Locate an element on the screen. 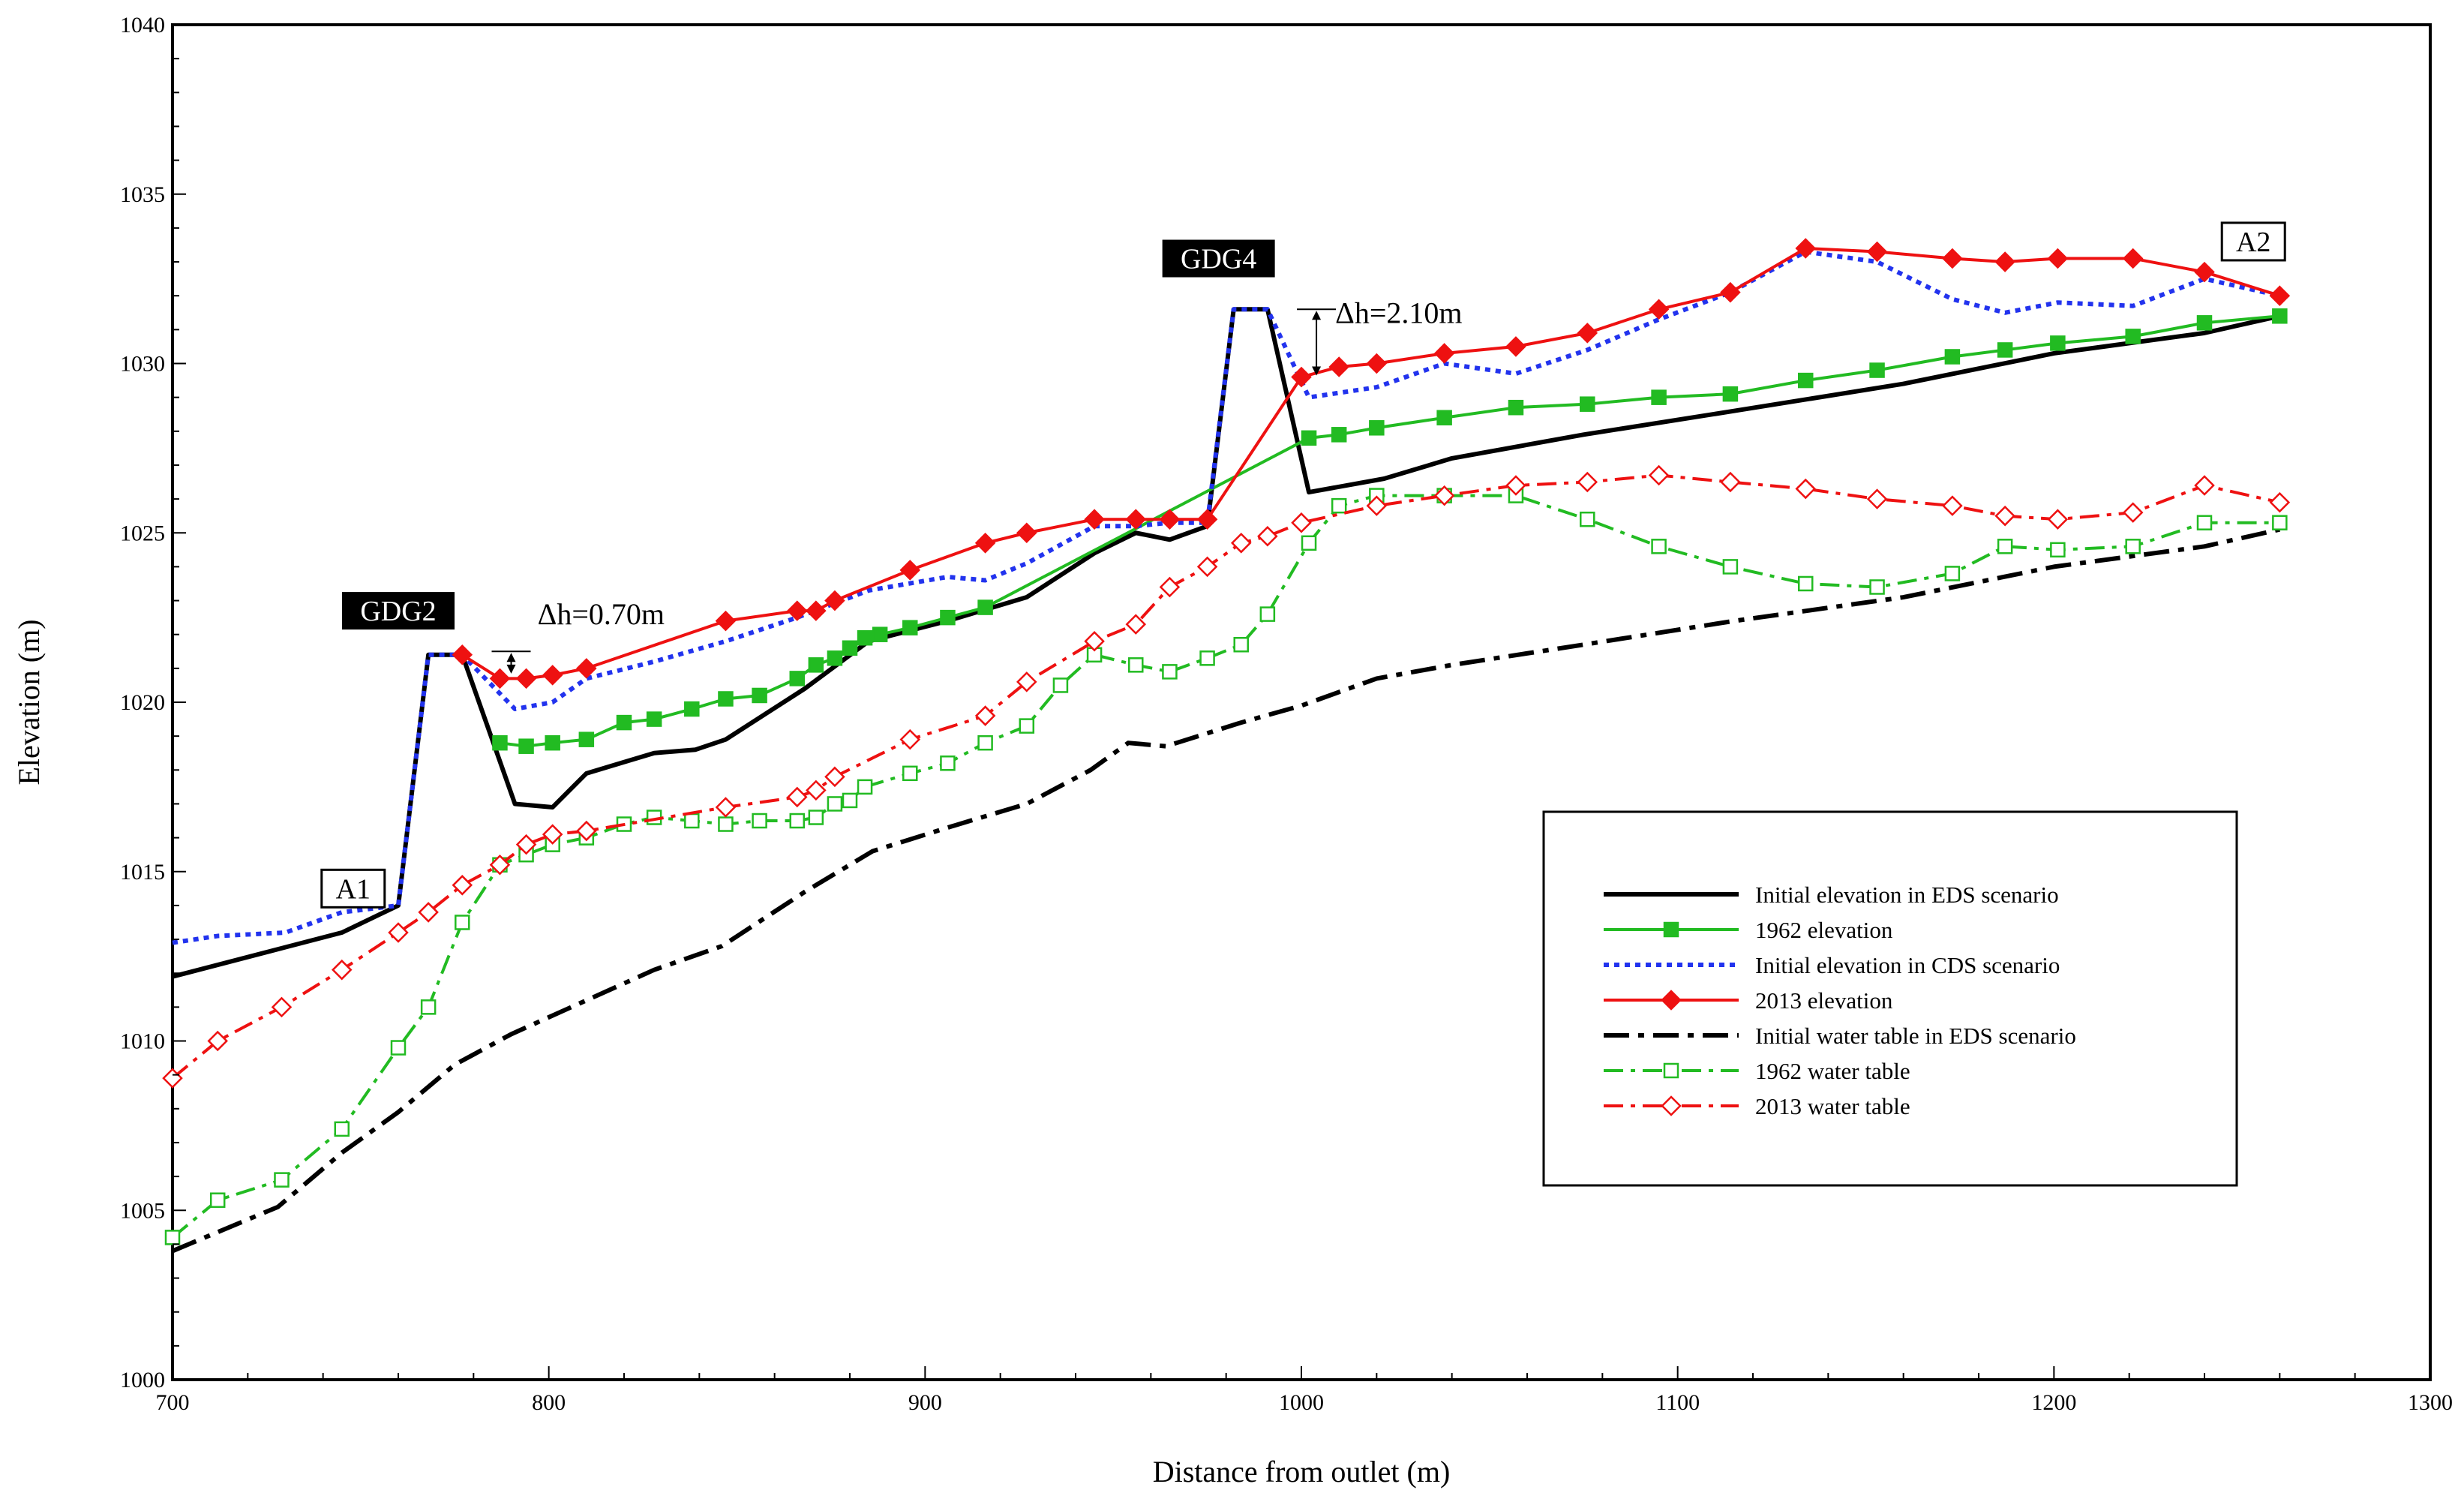  a2-label: A2 is located at coordinates (2253, 242).